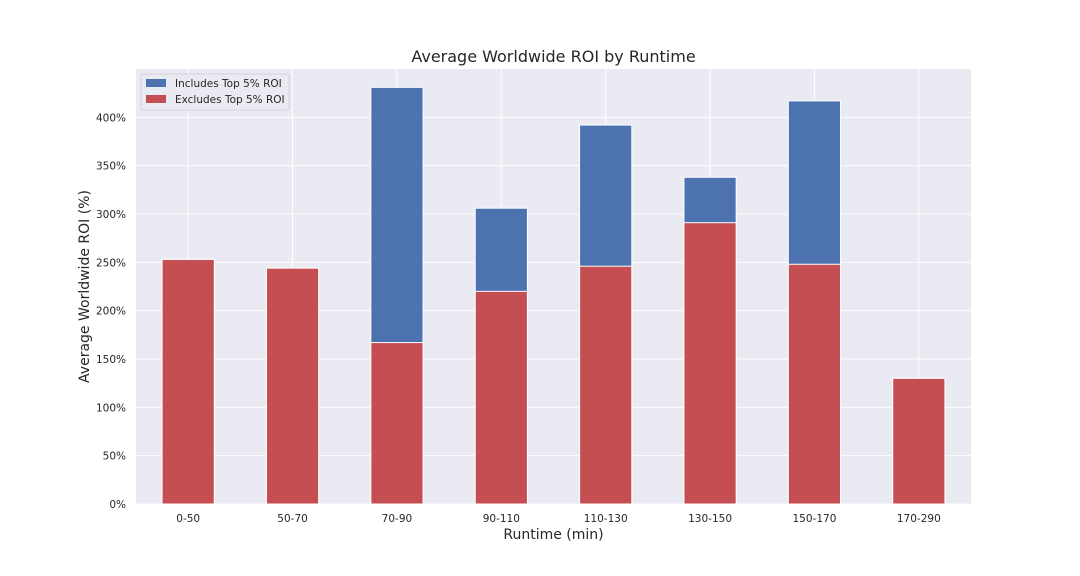 This screenshot has height=576, width=1080. I want to click on y-tick-label: 400%, so click(111, 118).